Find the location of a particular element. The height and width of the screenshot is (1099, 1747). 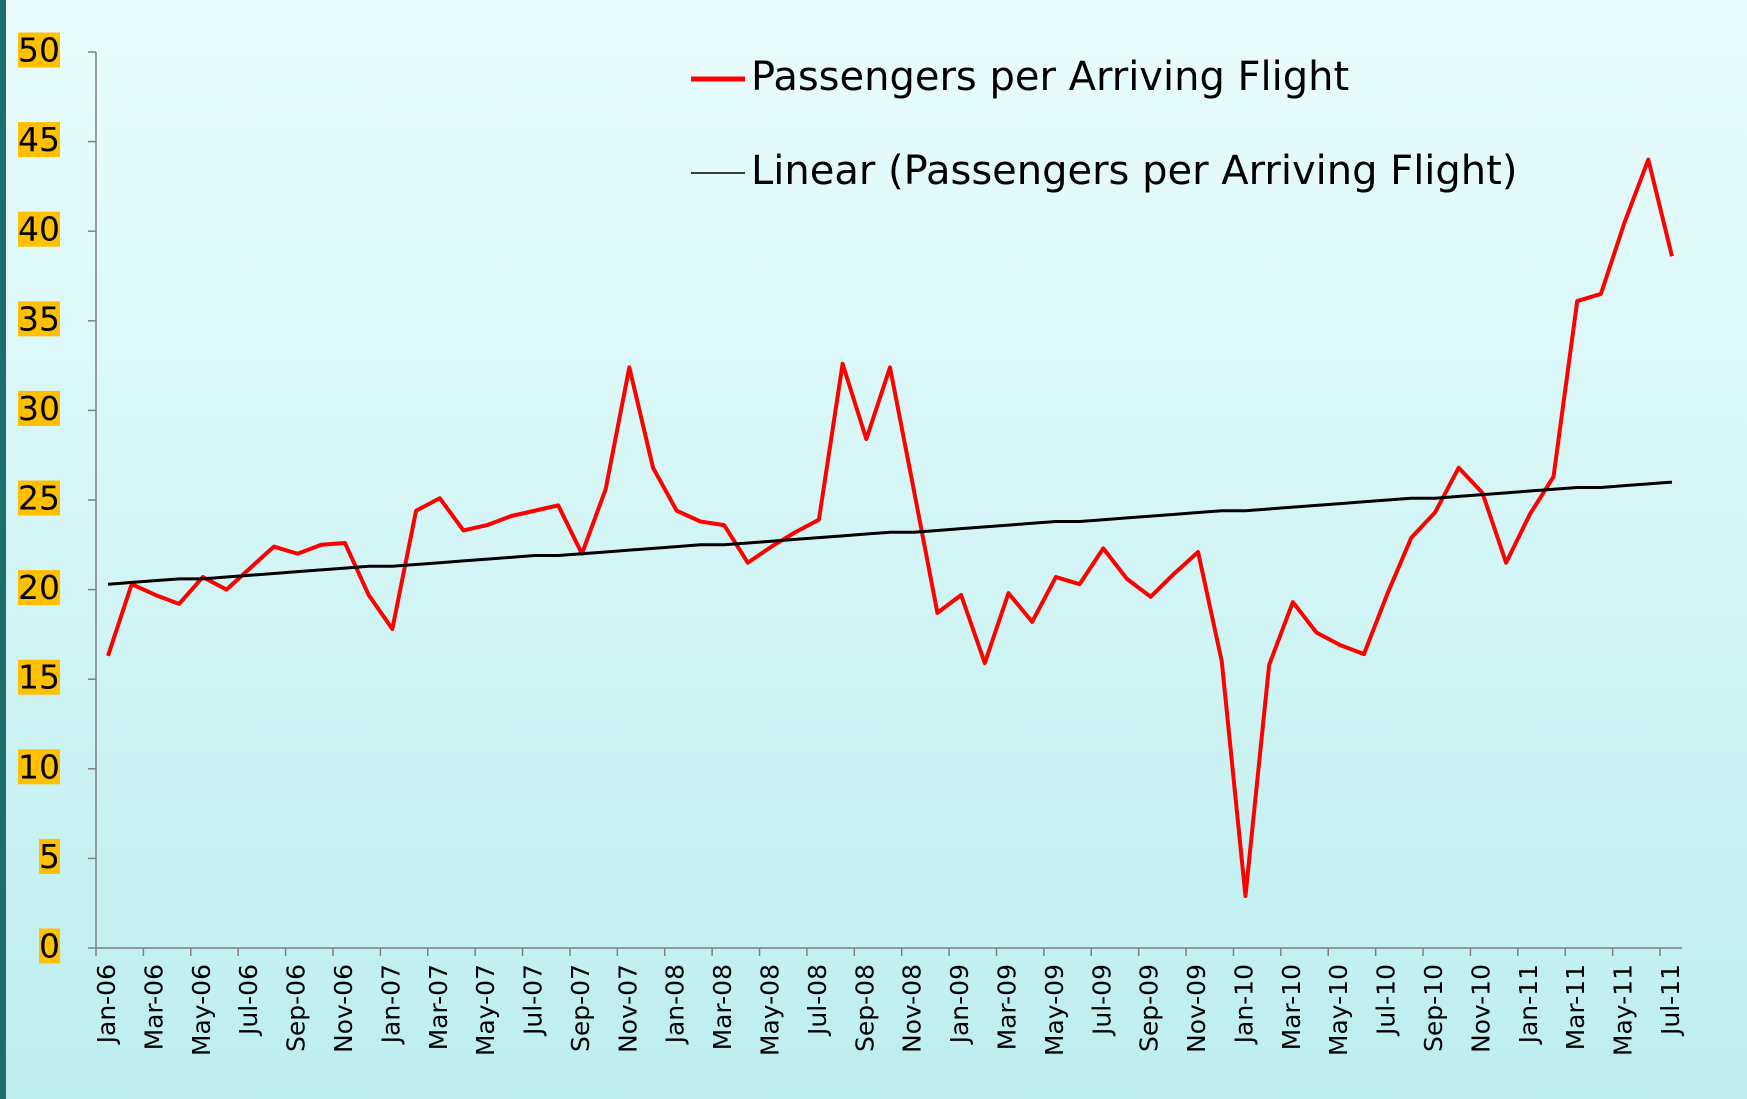

y-tick-label: 35 is located at coordinates (39, 318).